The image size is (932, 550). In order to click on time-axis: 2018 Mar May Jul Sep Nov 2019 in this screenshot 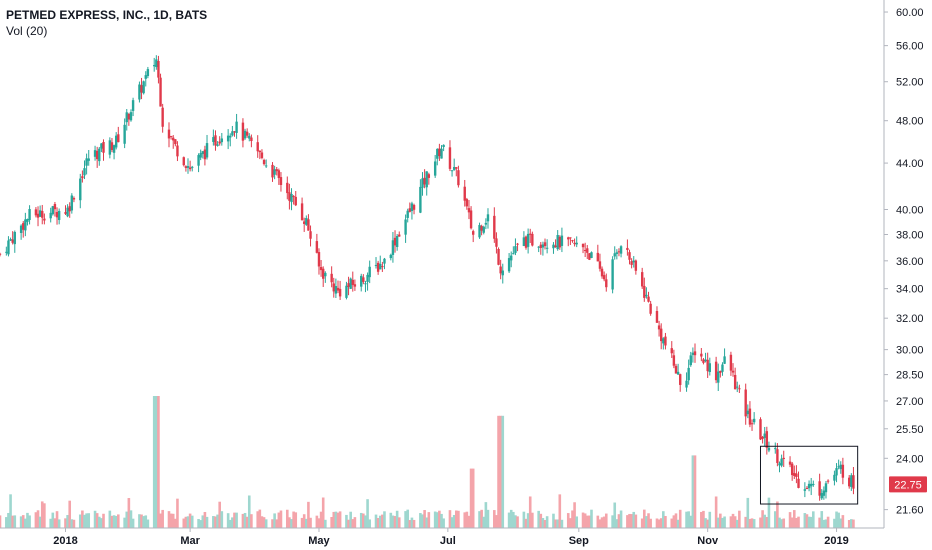, I will do `click(451, 537)`.